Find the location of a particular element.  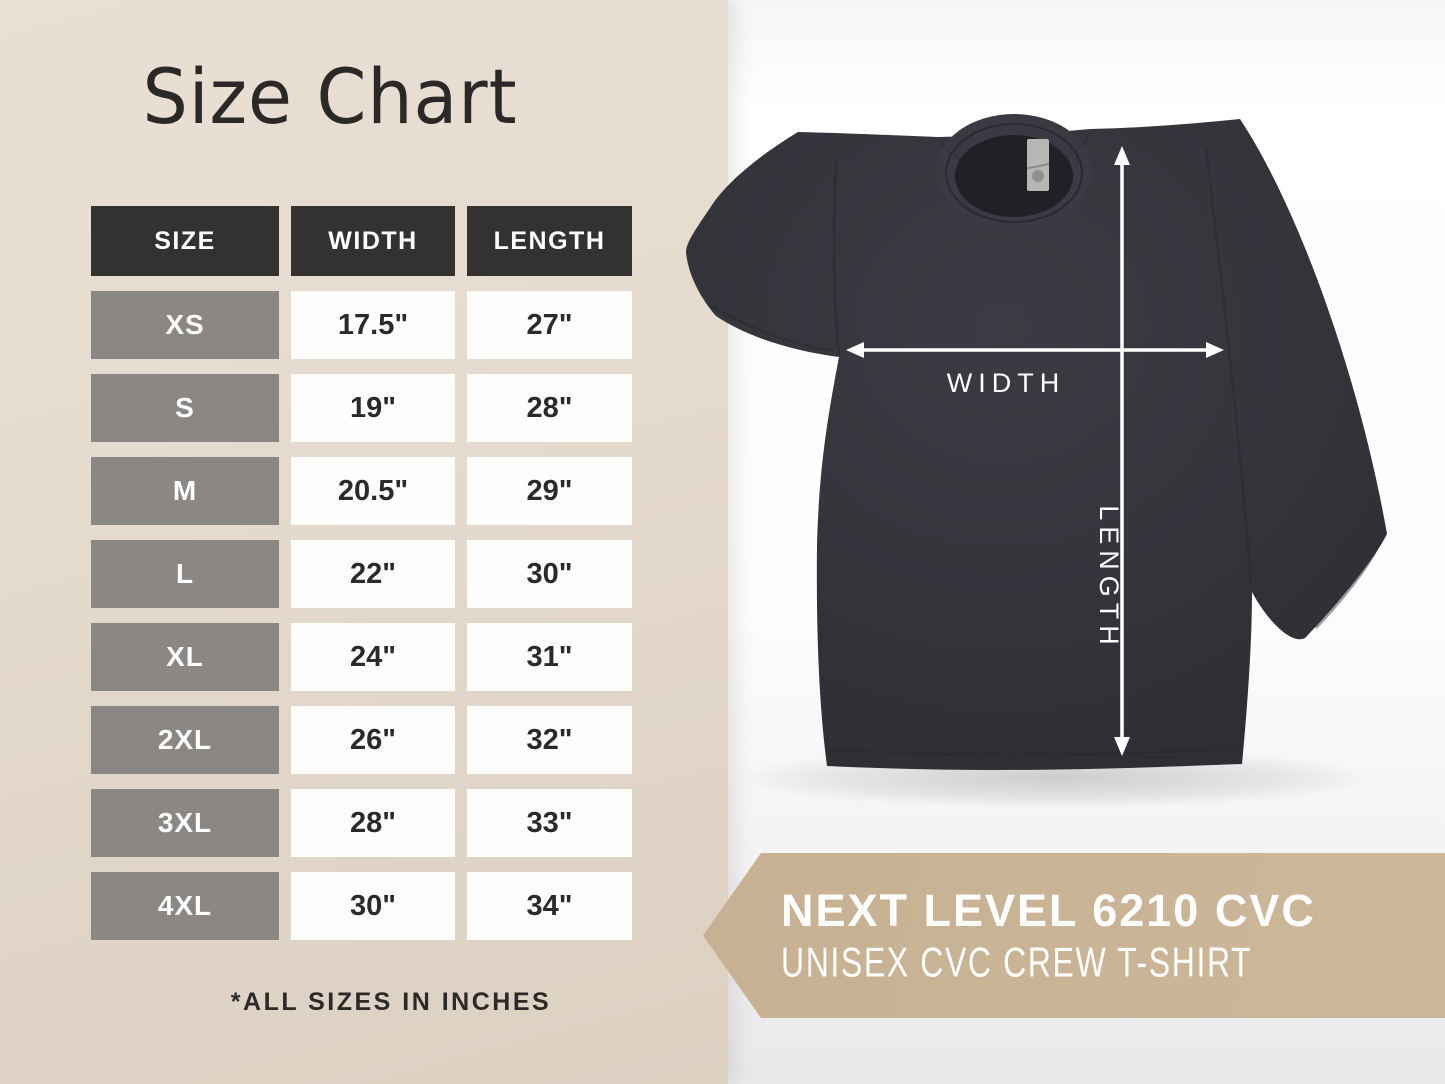

column-header-width: WIDTH is located at coordinates (373, 241).